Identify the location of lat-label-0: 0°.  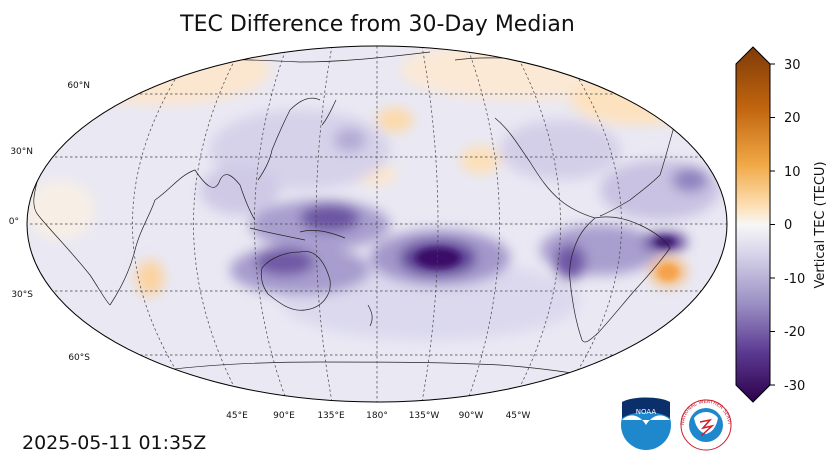
(14, 222).